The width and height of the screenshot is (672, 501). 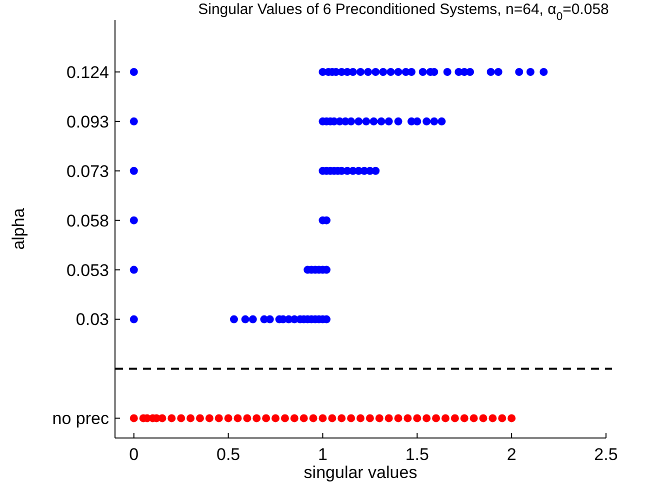 What do you see at coordinates (87, 270) in the screenshot?
I see `y-tick-label: 0.053` at bounding box center [87, 270].